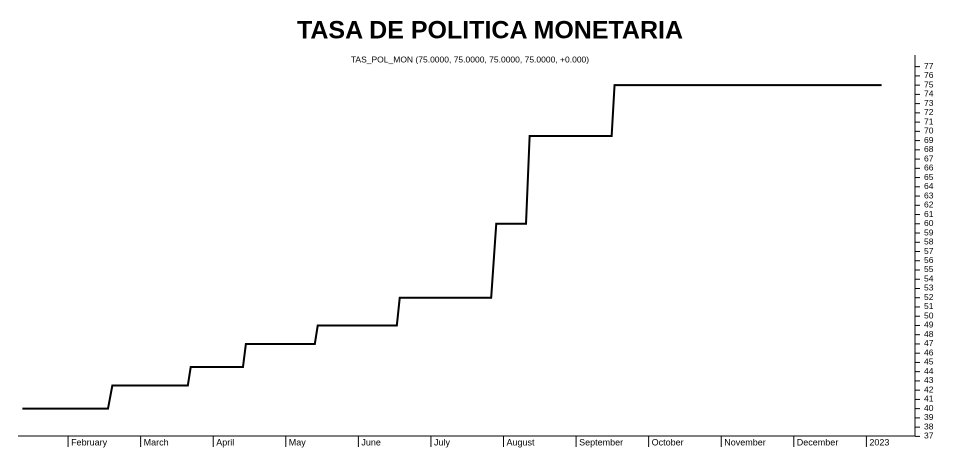 This screenshot has height=463, width=980. What do you see at coordinates (156, 442) in the screenshot?
I see `x-tick-label: March` at bounding box center [156, 442].